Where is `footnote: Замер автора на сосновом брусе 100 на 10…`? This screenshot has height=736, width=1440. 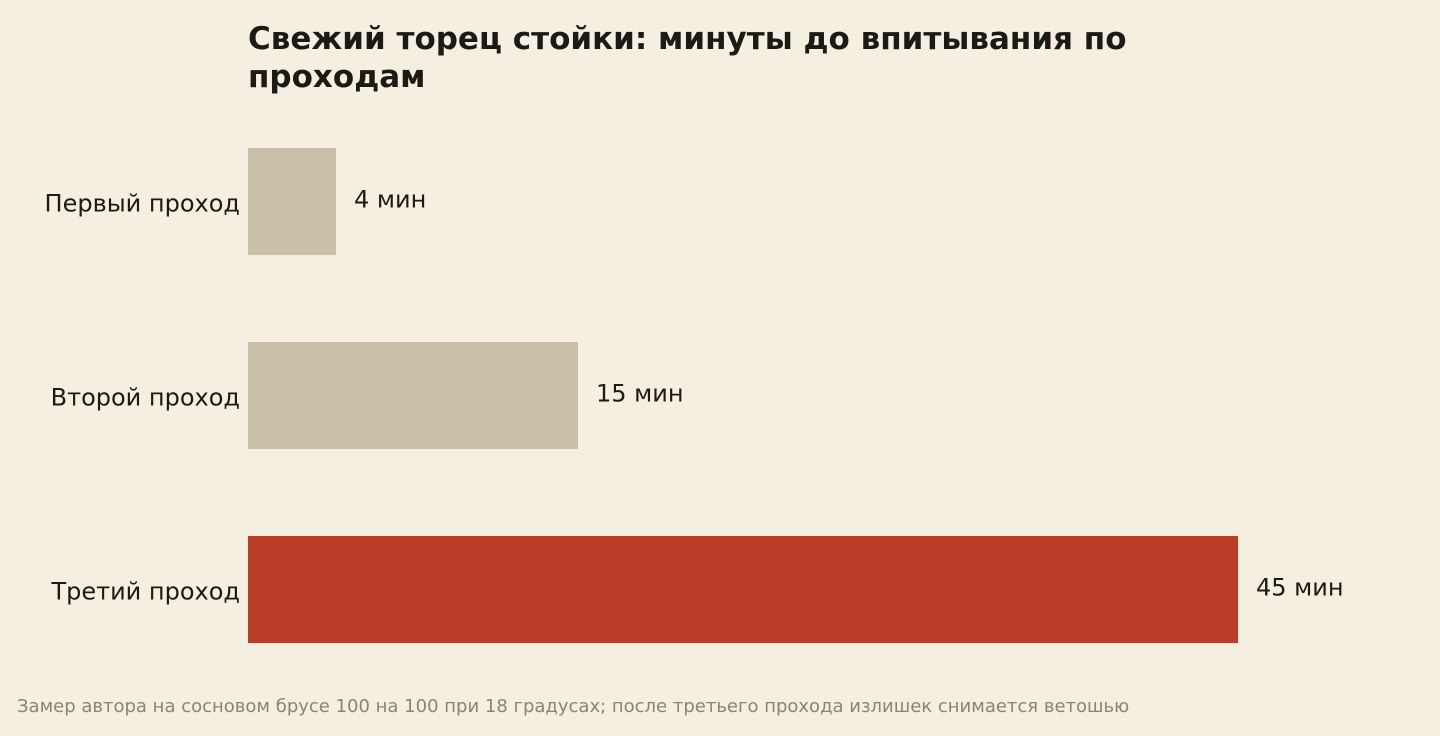 footnote: Замер автора на сосновом брусе 100 на 10… is located at coordinates (573, 706).